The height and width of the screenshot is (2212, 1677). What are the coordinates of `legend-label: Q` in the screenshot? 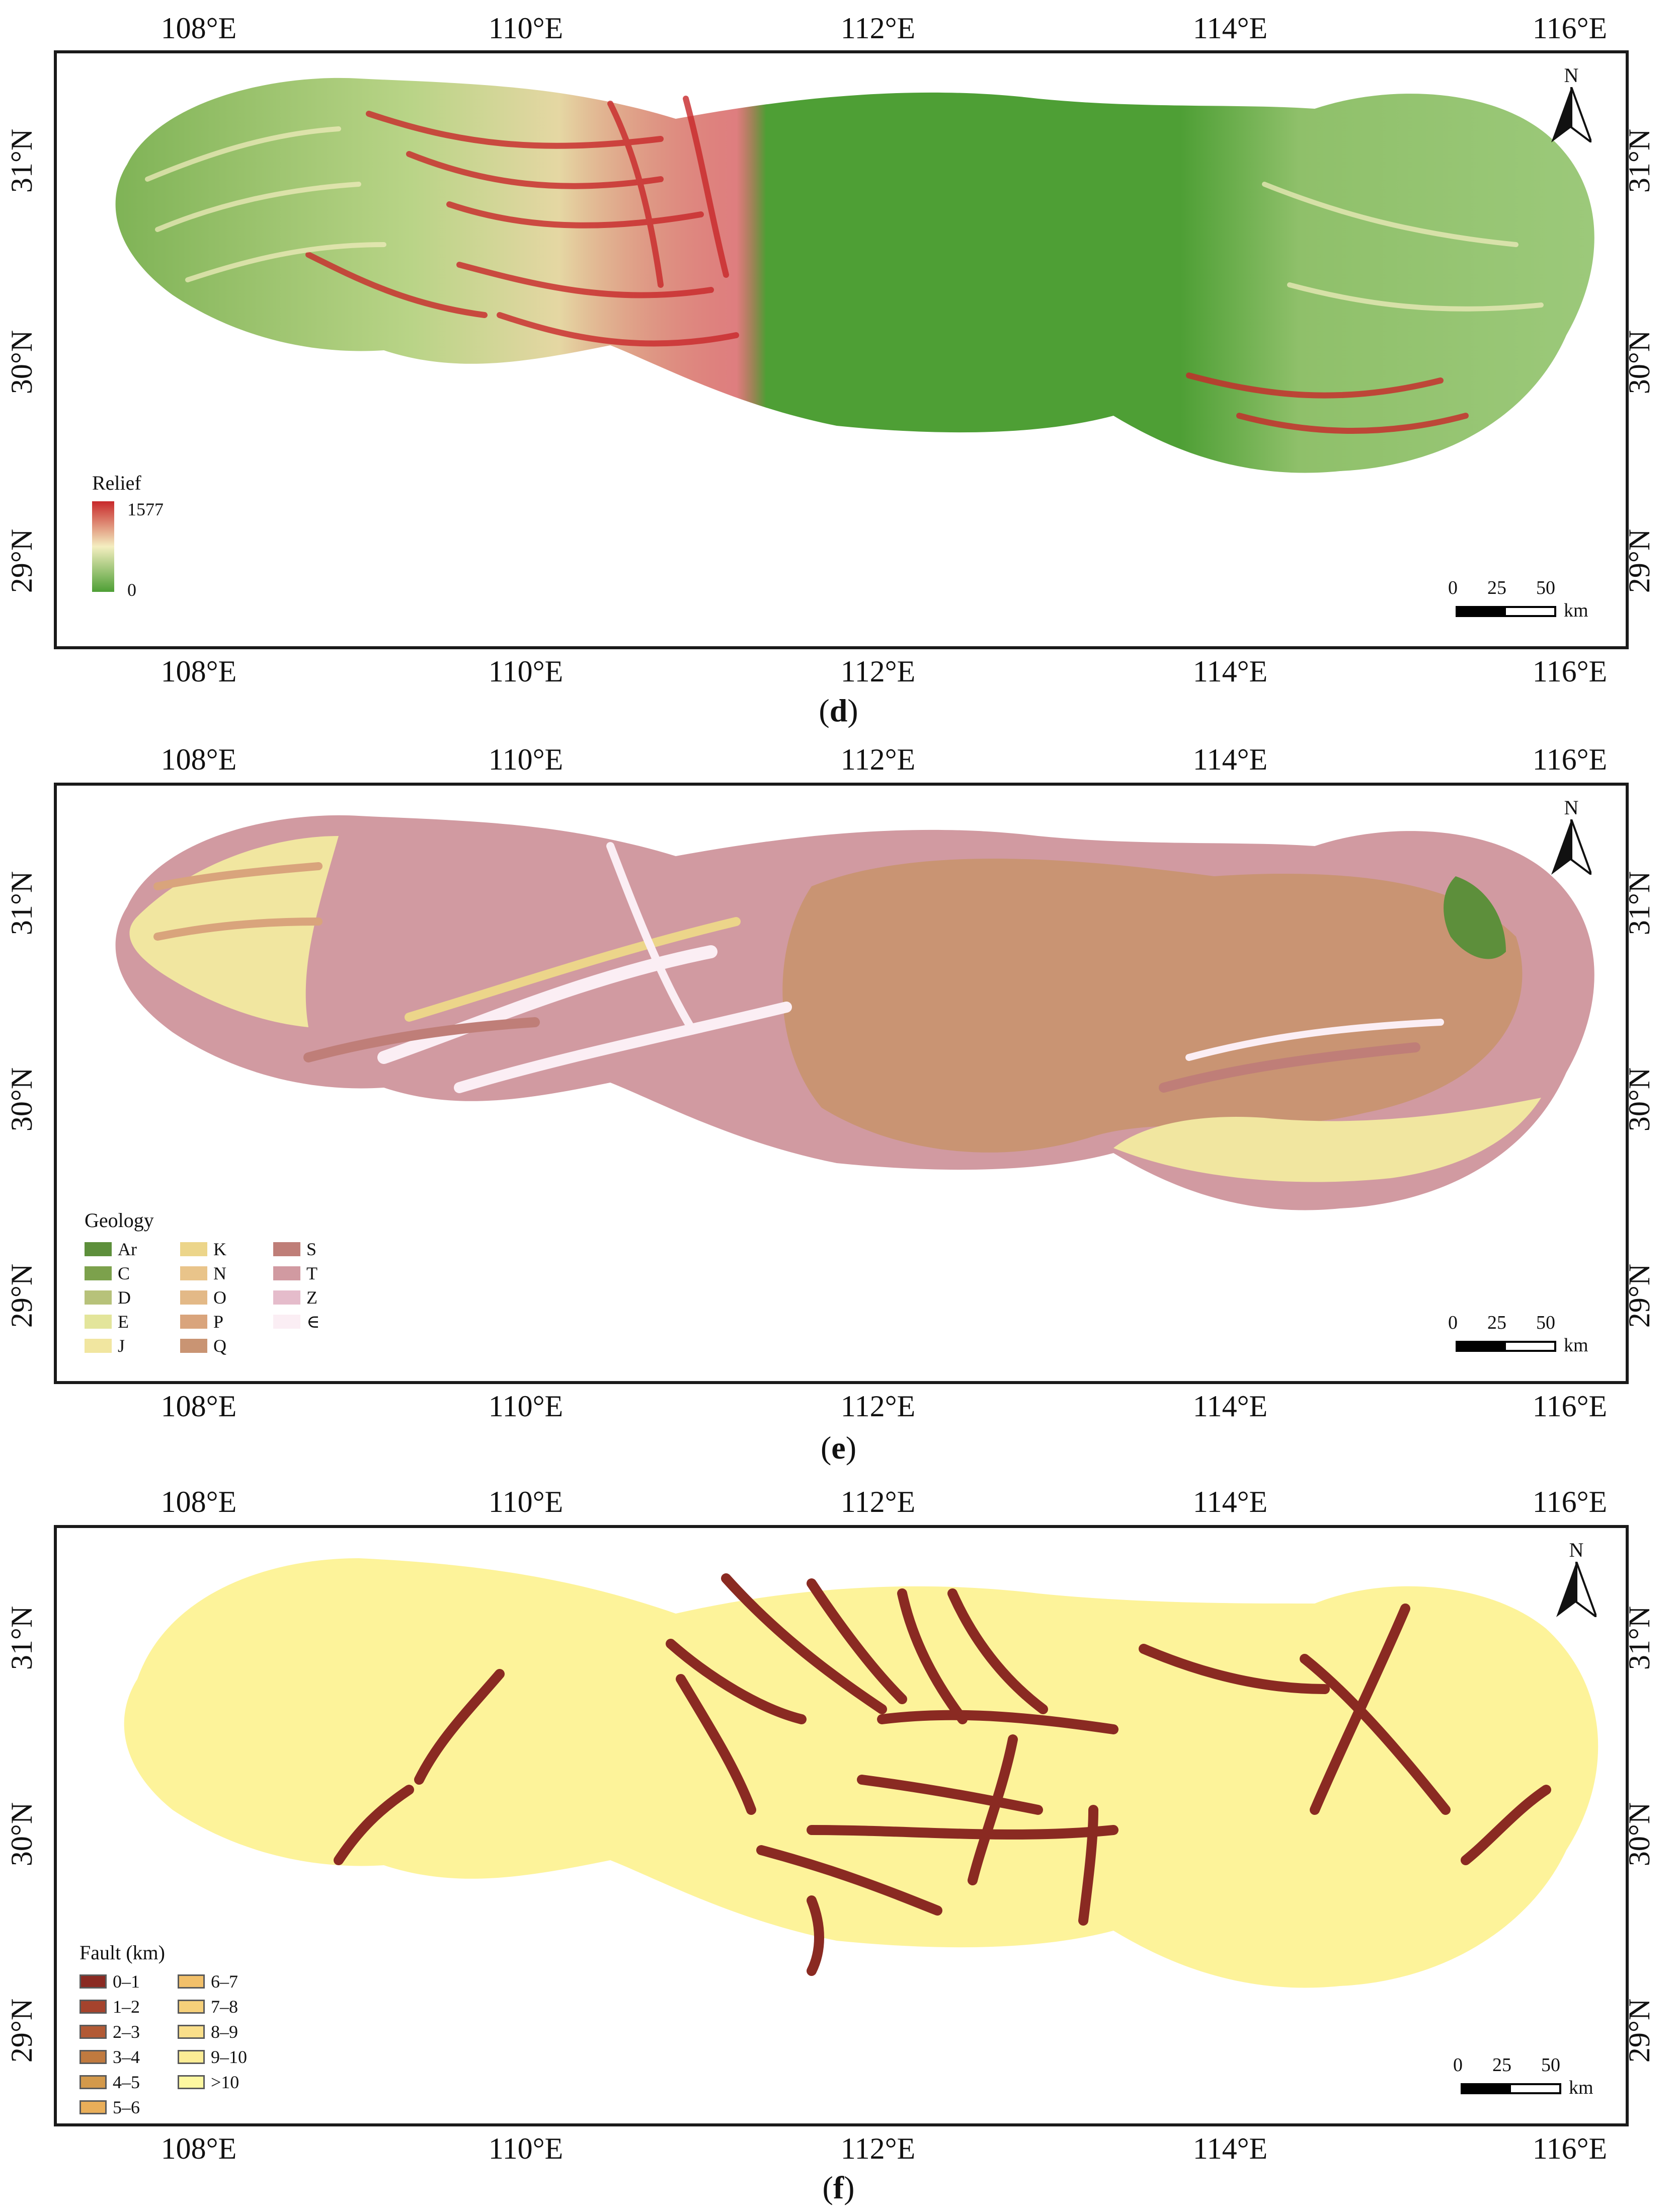 It's located at (220, 1346).